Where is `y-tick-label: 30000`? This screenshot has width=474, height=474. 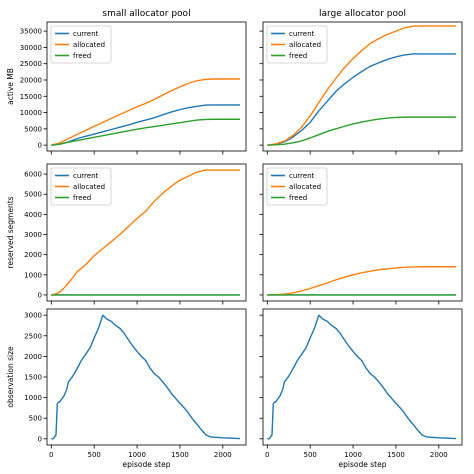 y-tick-label: 30000 is located at coordinates (31, 48).